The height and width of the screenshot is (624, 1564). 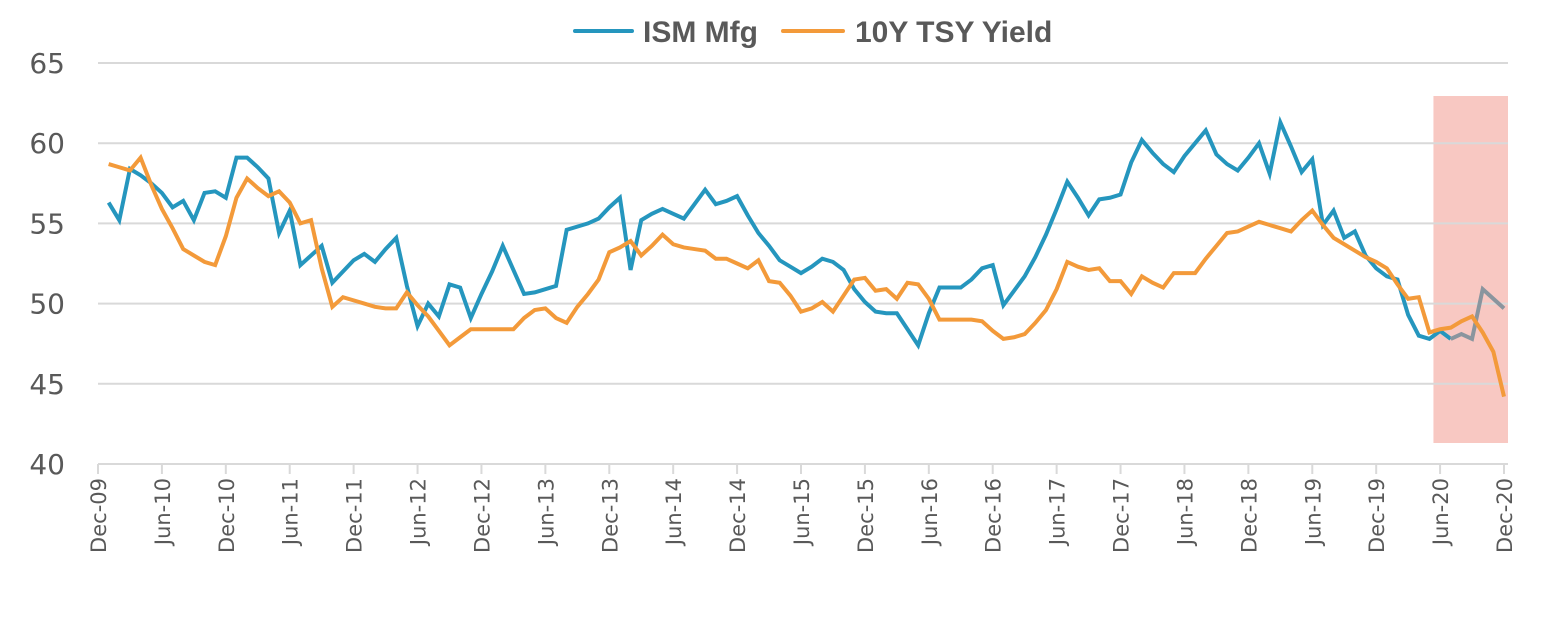 I want to click on x-tick-label: Jun-18, so click(x=1185, y=512).